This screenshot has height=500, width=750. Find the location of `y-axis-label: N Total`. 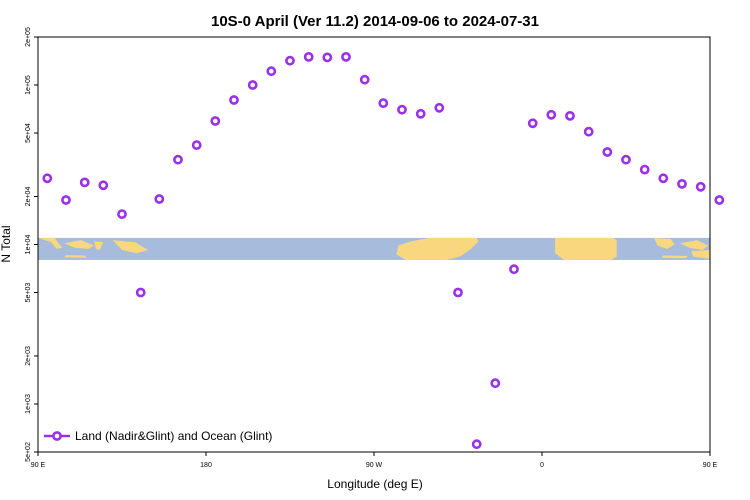

y-axis-label: N Total is located at coordinates (6, 243).